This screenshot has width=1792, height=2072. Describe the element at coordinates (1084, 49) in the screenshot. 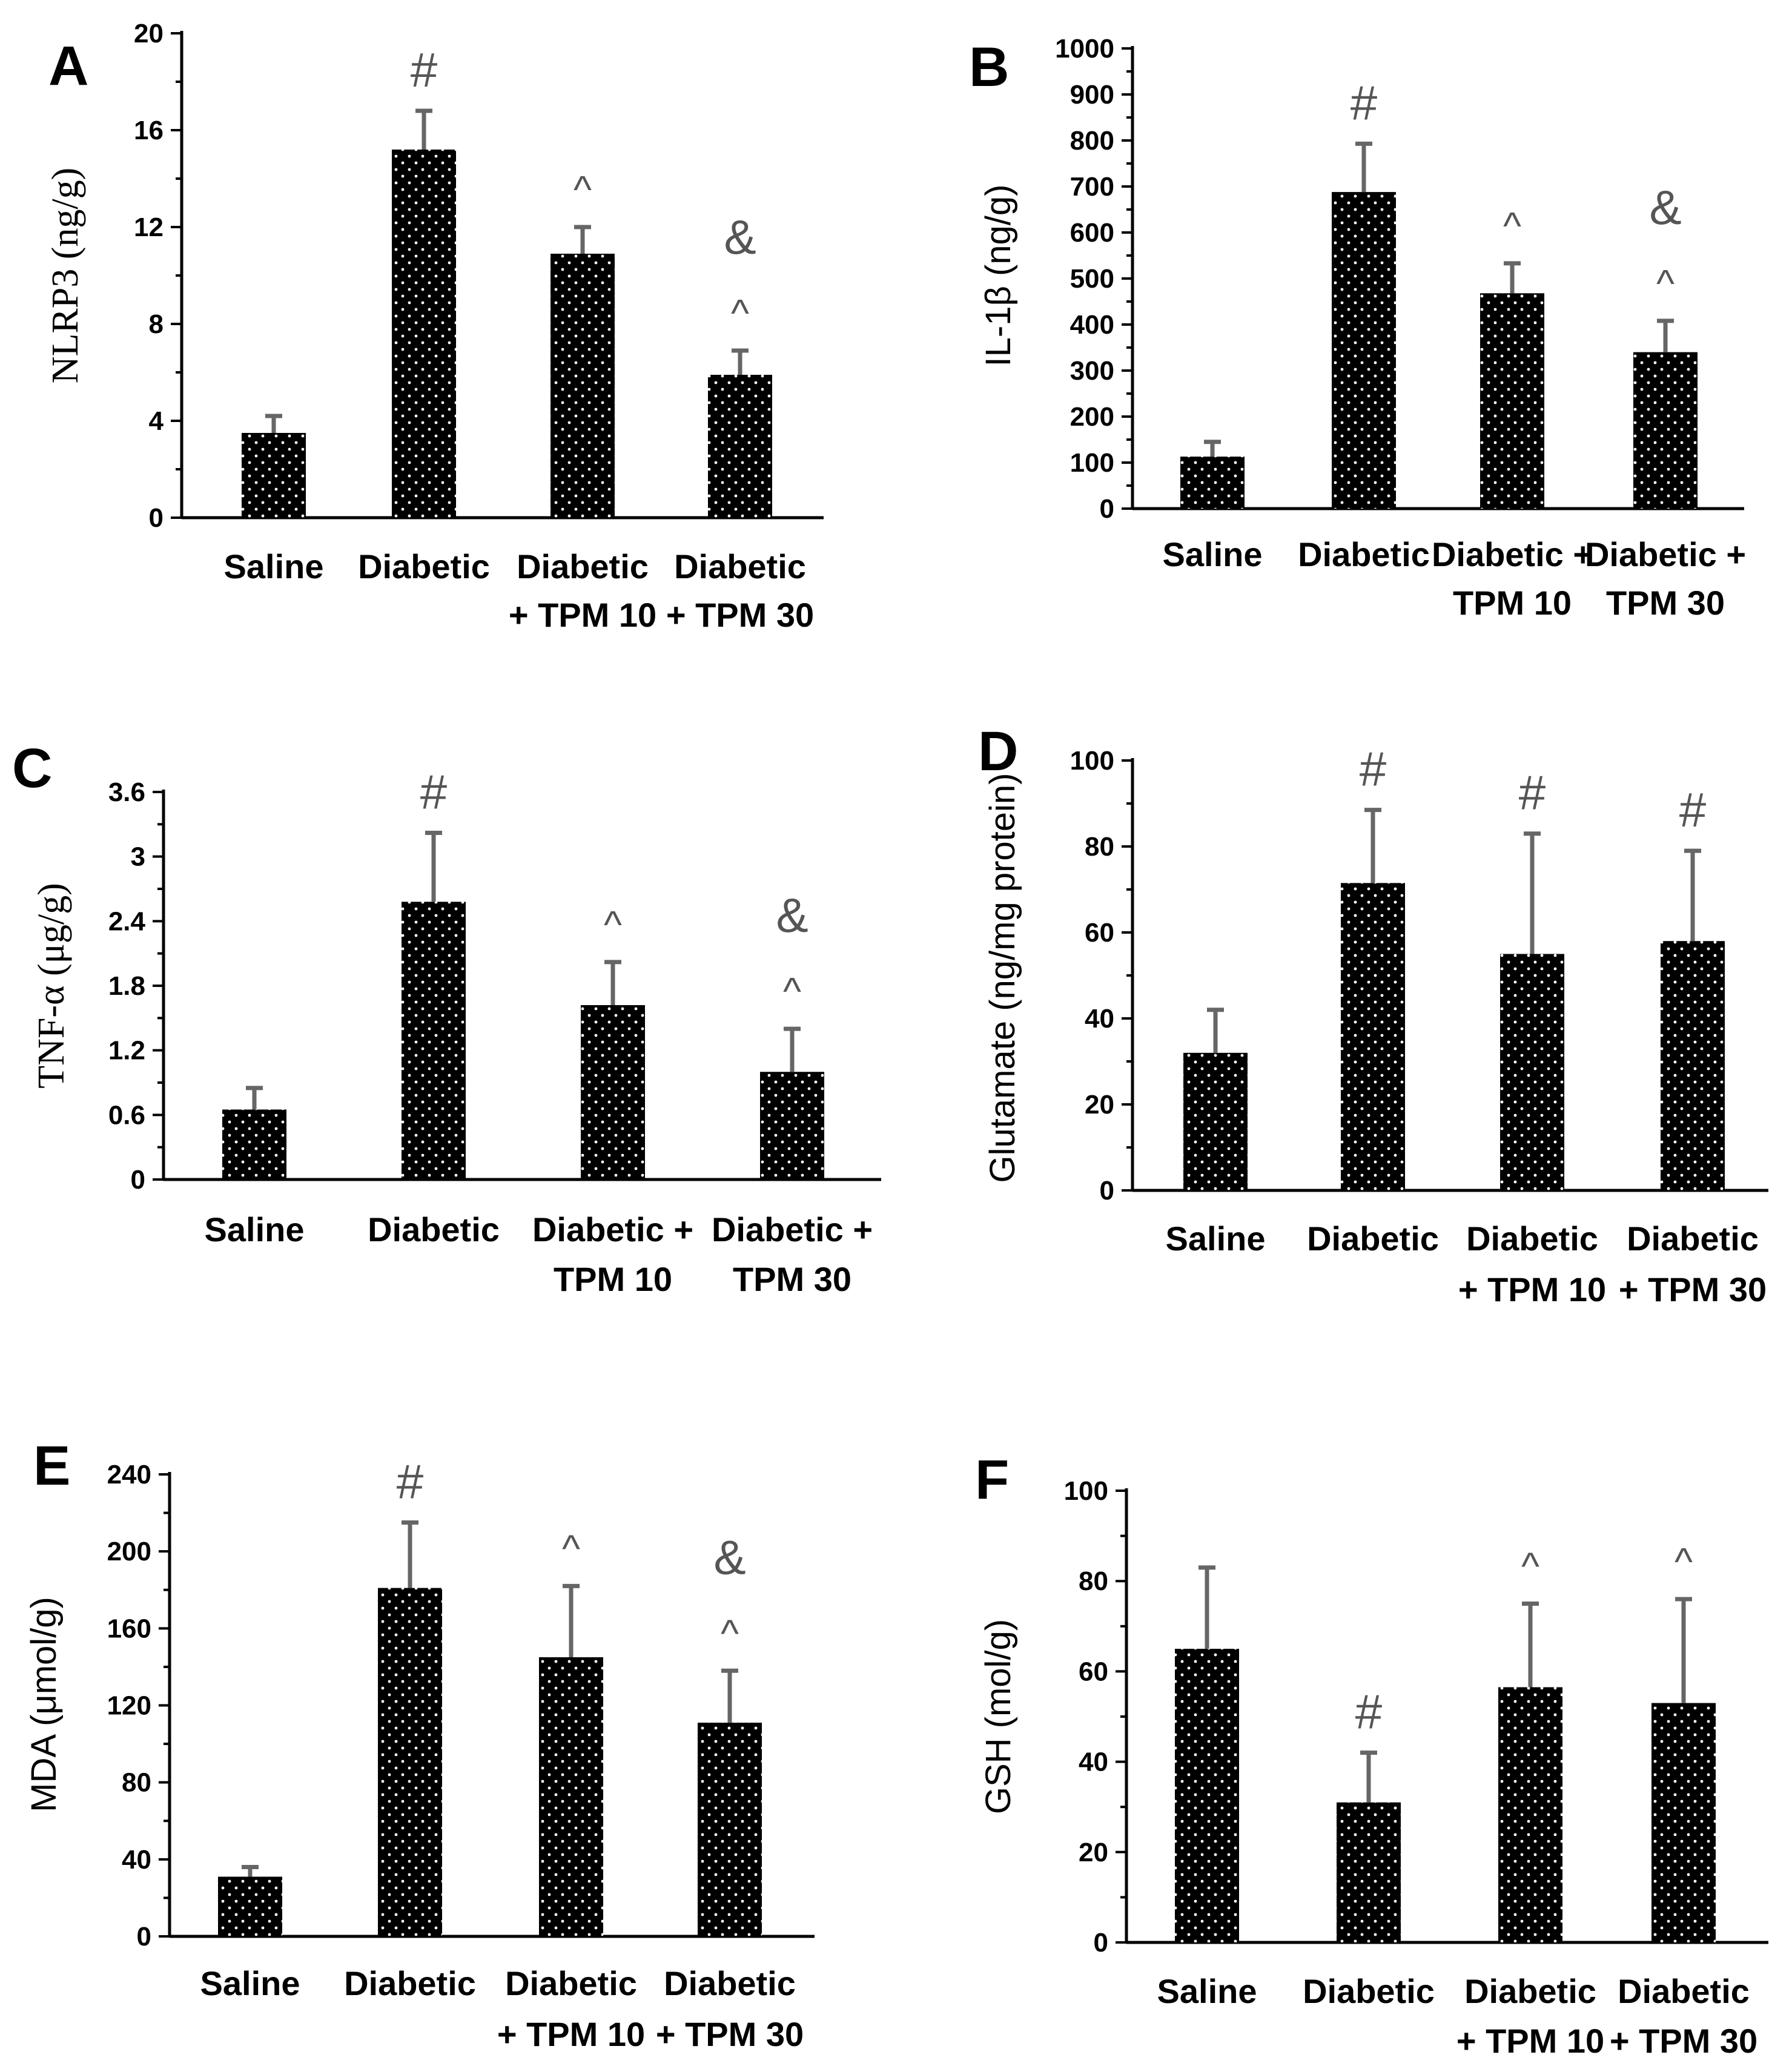

I see `y-tick-label: 1000` at that location.